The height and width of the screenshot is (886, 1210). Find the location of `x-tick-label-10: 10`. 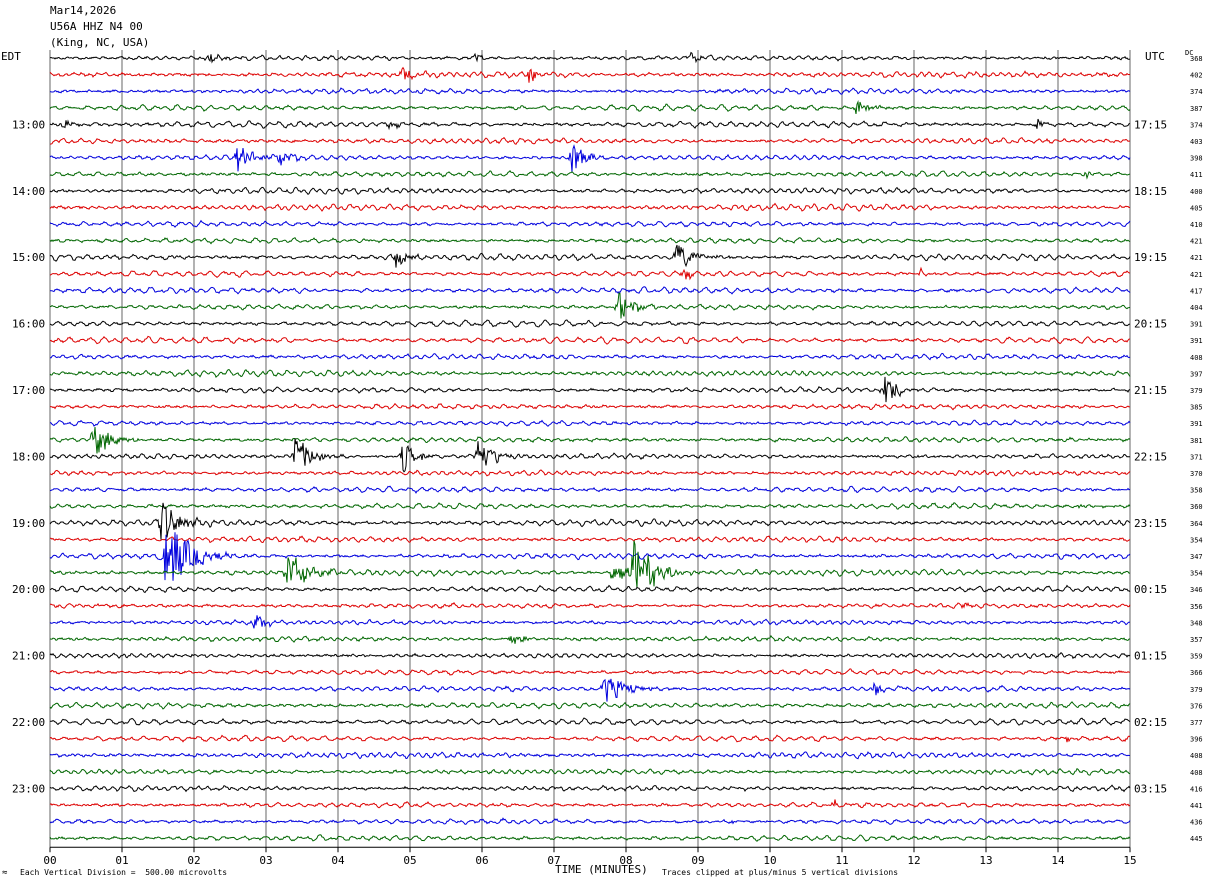

x-tick-label-10: 10 is located at coordinates (769, 860).